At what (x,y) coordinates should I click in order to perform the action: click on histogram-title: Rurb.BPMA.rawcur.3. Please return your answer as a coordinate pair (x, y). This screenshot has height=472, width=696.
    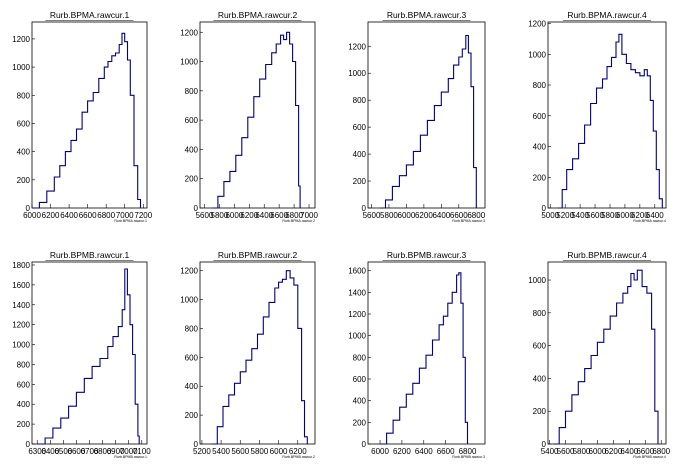
    Looking at the image, I should click on (427, 15).